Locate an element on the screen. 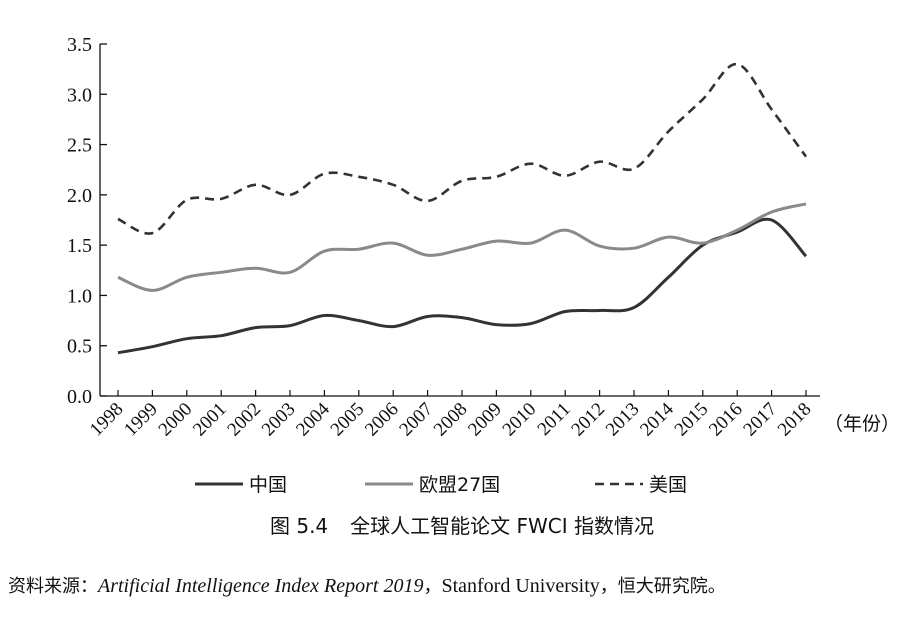 This screenshot has width=924, height=640. y-tick-label: 1.5 is located at coordinates (79, 246).